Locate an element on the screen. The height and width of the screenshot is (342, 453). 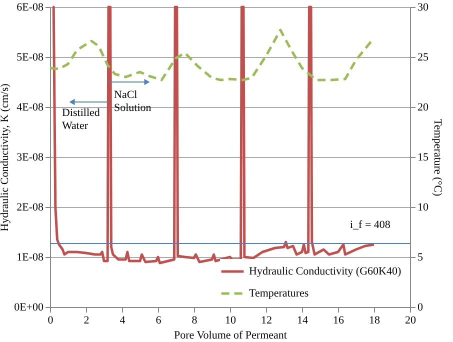
x-tick-label: 6 is located at coordinates (159, 320).